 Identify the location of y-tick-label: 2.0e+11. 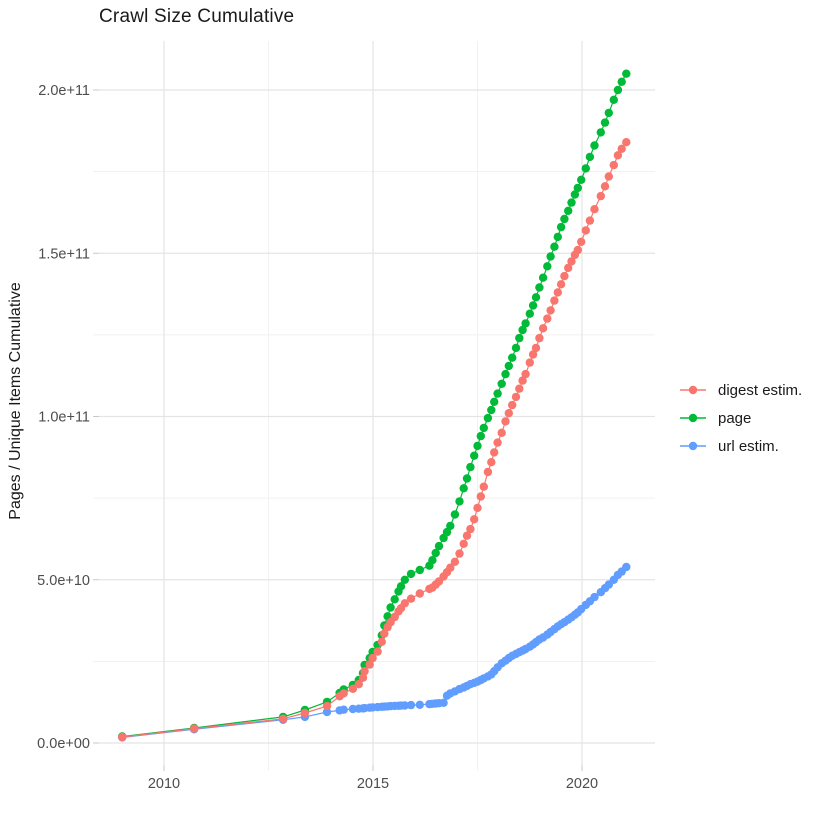
(64, 91).